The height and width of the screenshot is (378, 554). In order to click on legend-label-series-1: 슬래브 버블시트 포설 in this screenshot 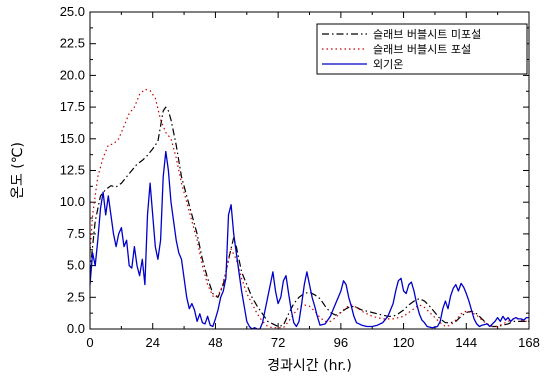, I will do `click(422, 49)`.